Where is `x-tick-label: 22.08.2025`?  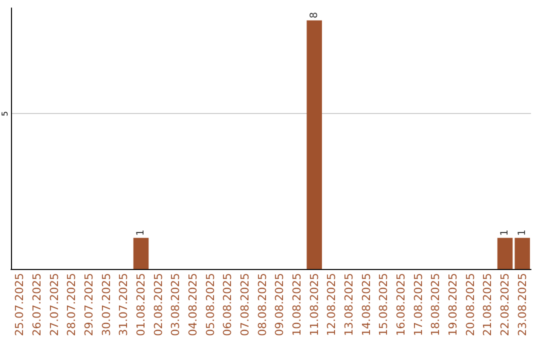
x-tick-label: 22.08.2025 is located at coordinates (505, 304).